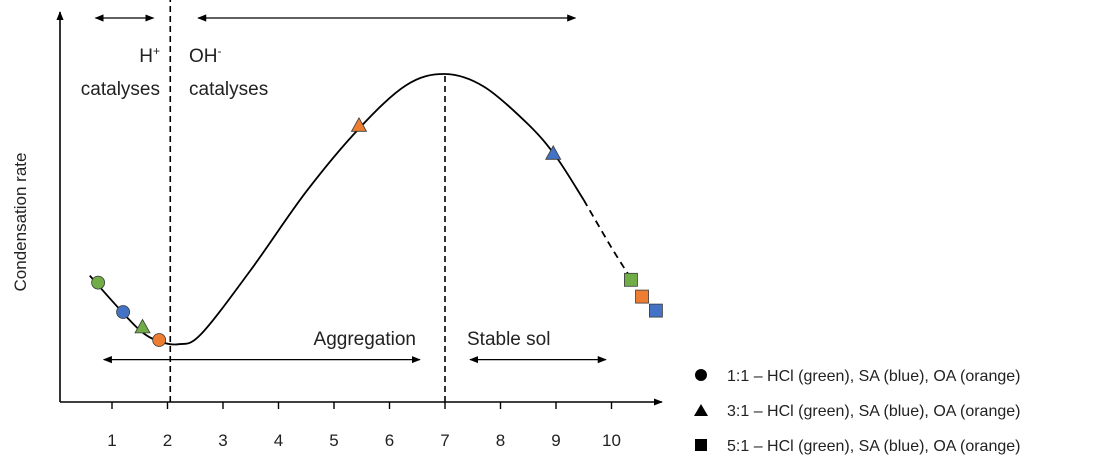 The height and width of the screenshot is (459, 1111). What do you see at coordinates (220, 51) in the screenshot?
I see `annotation-ohminus-sup: -` at bounding box center [220, 51].